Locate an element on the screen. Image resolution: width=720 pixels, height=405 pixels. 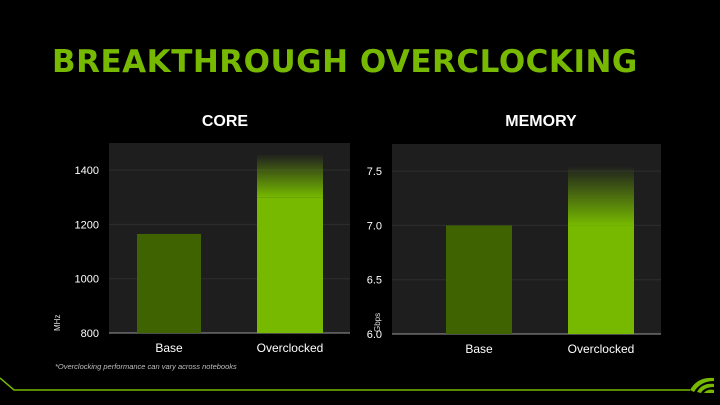
memory-chart-title: MEMORY is located at coordinates (541, 121).